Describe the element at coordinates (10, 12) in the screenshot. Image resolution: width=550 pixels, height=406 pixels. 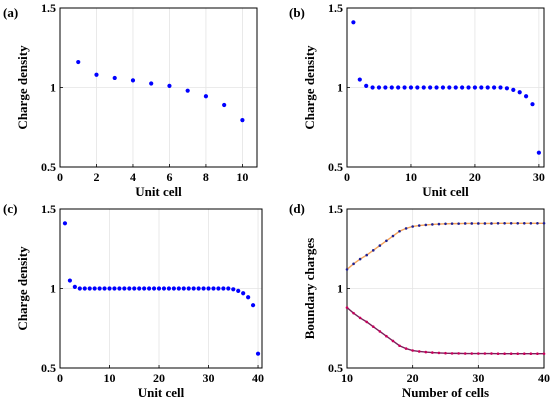
I see `panel-label: (a)` at that location.